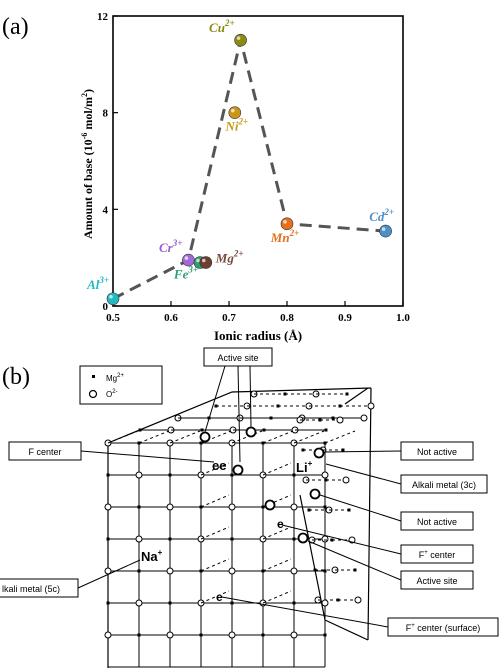 This screenshot has width=504, height=668. I want to click on na-ion-label: Na+, so click(152, 556).